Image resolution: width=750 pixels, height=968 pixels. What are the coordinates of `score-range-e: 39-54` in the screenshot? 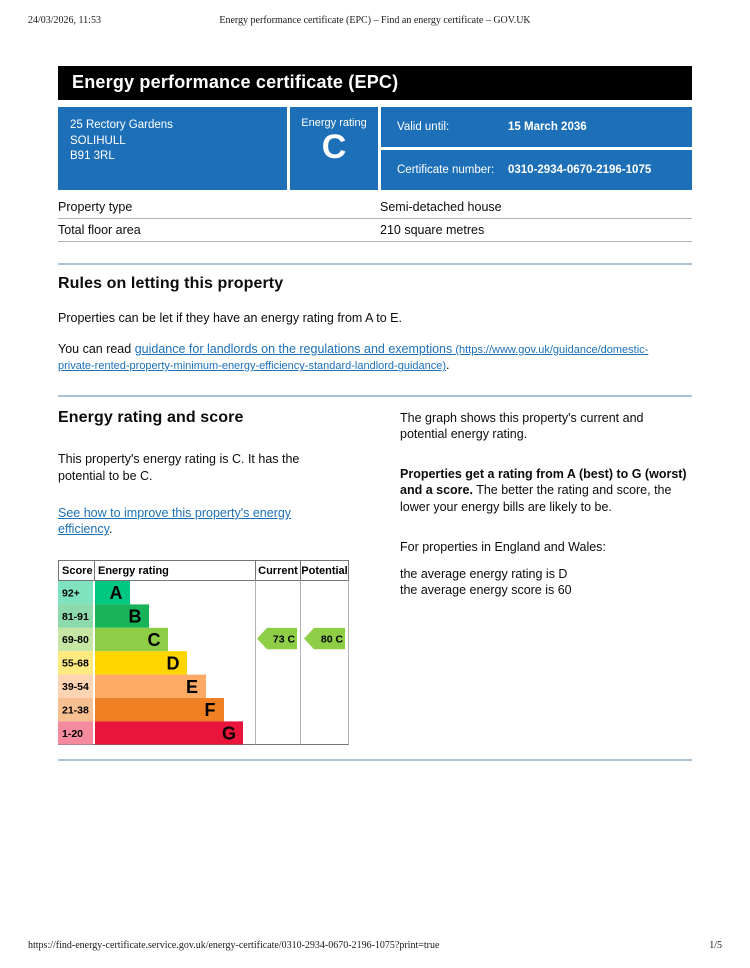 It's located at (75, 687).